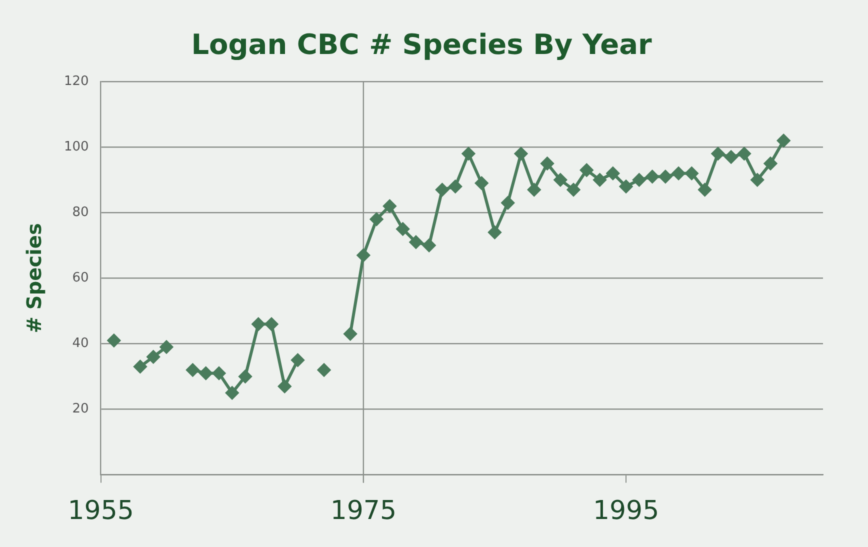 The height and width of the screenshot is (547, 868). I want to click on x-tick-label: 1995, so click(626, 511).